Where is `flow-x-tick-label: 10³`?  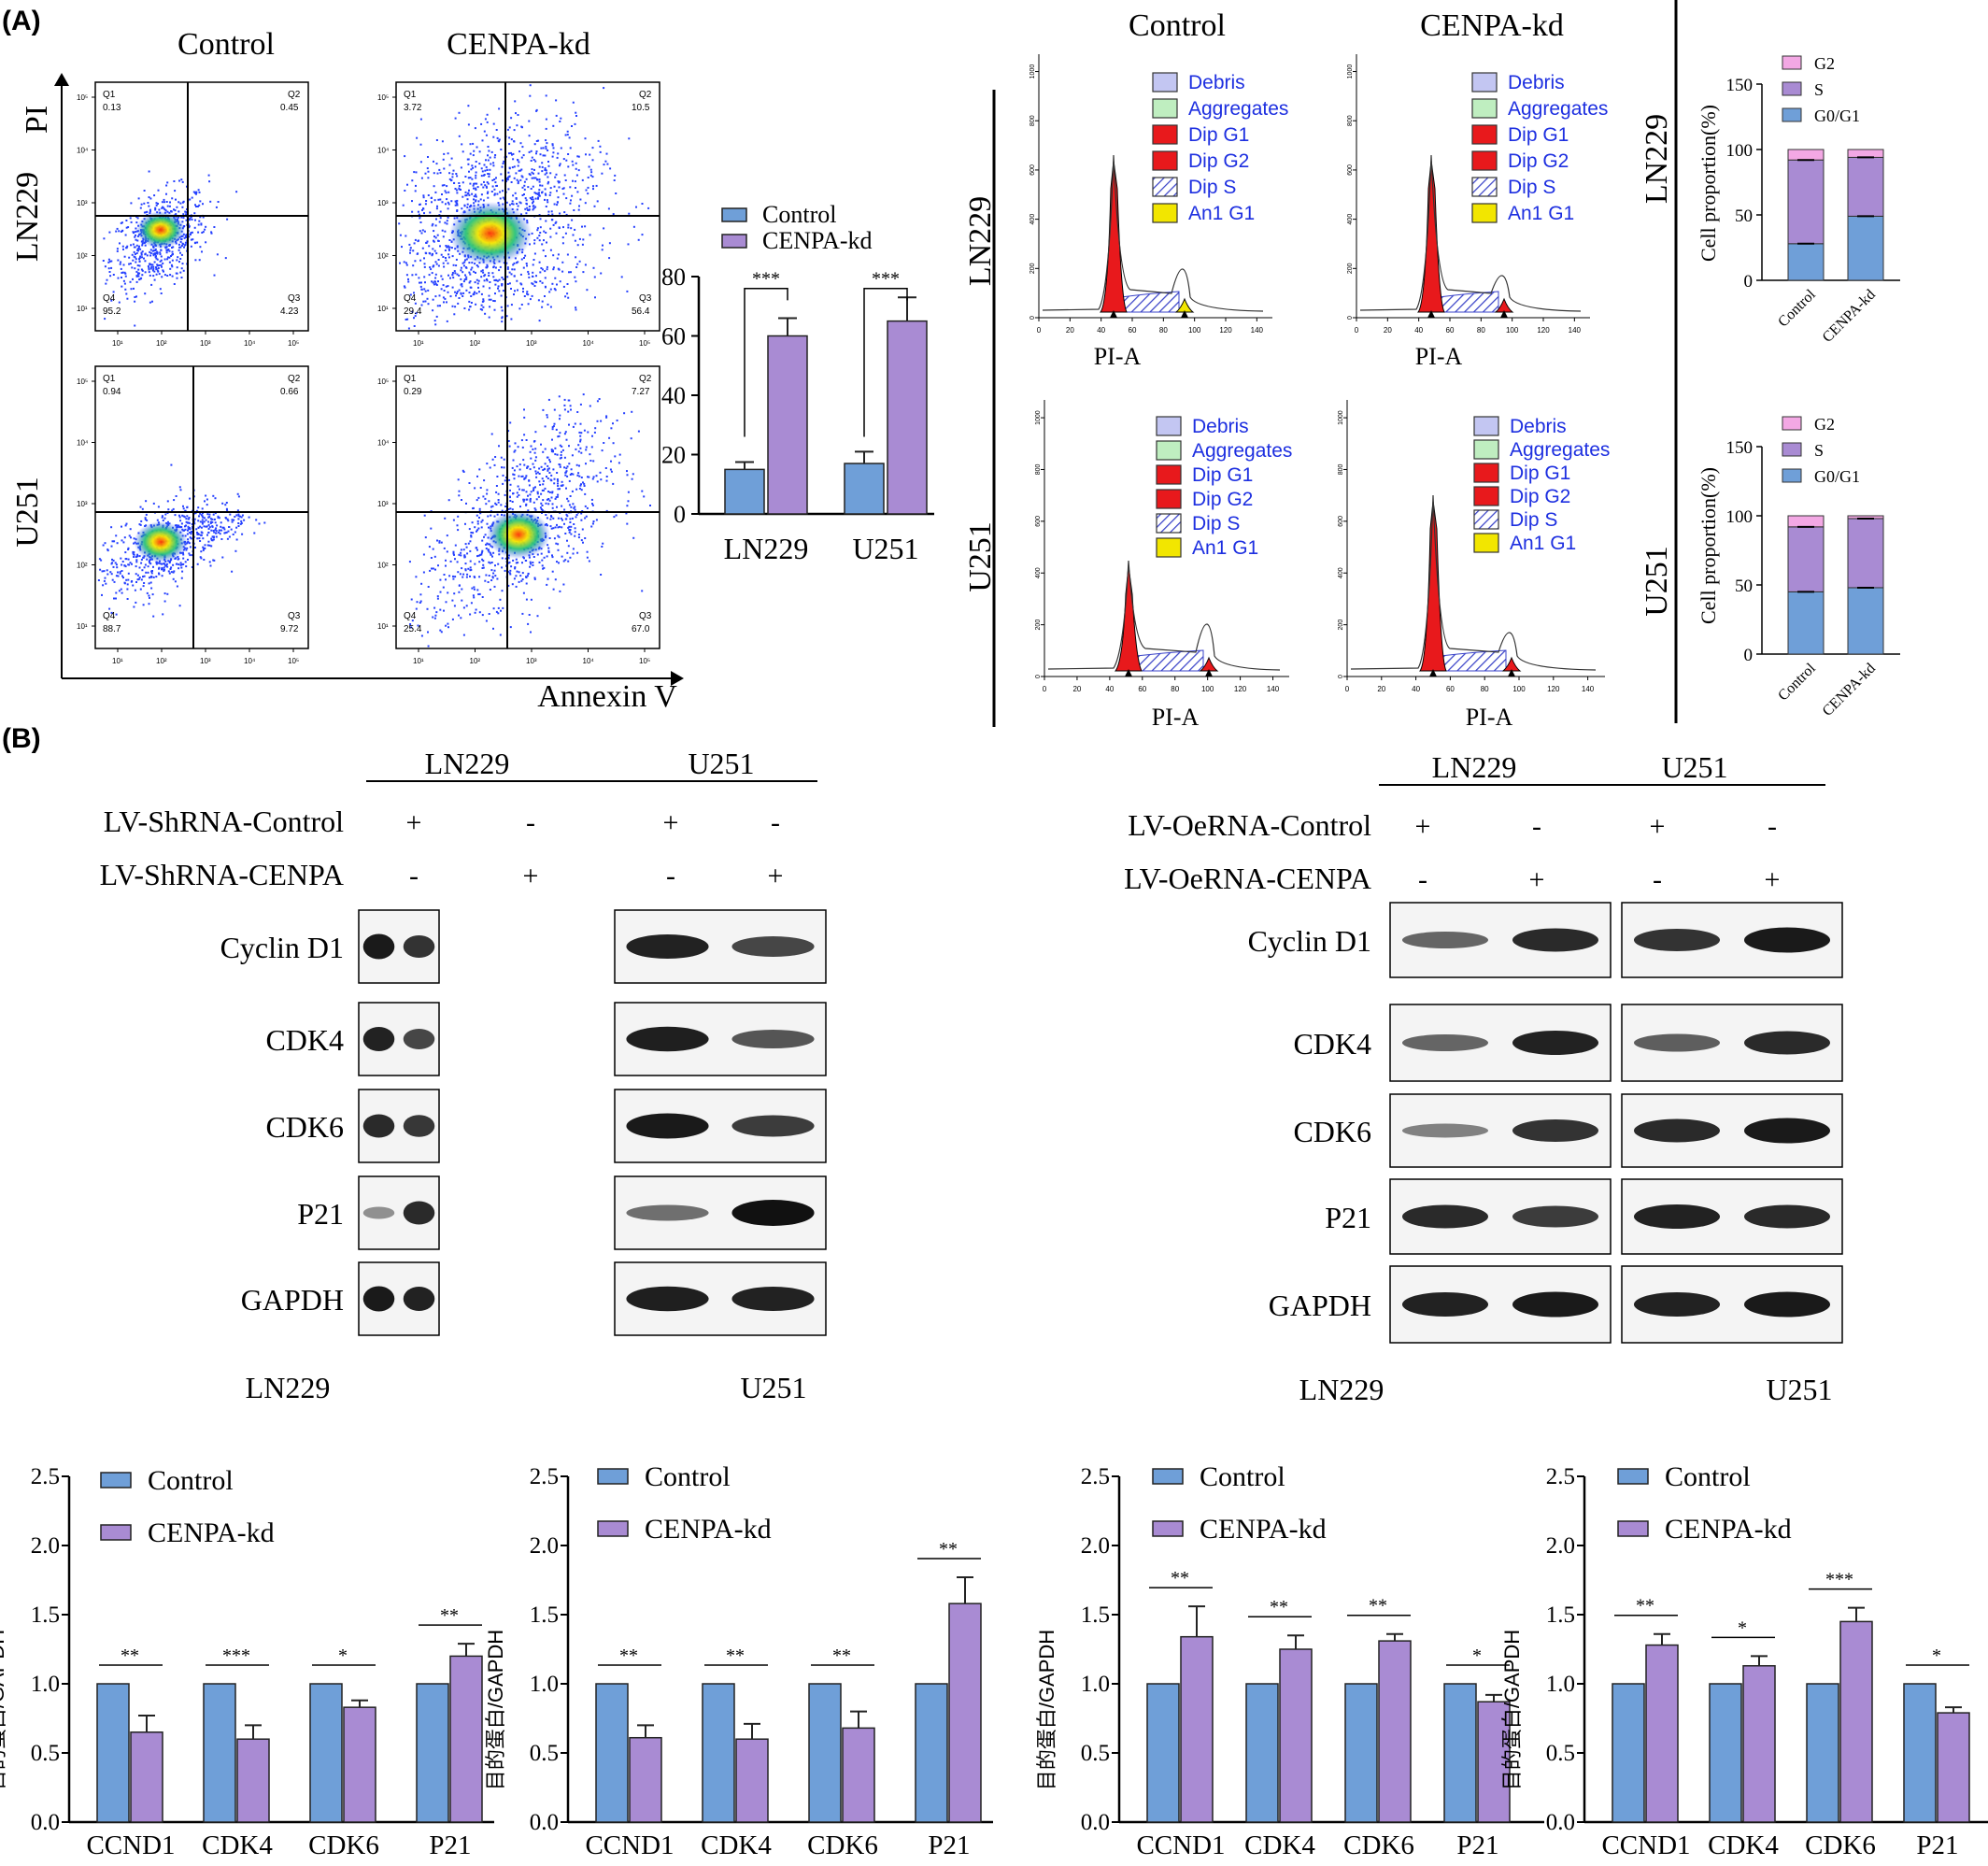 flow-x-tick-label: 10³ is located at coordinates (205, 343).